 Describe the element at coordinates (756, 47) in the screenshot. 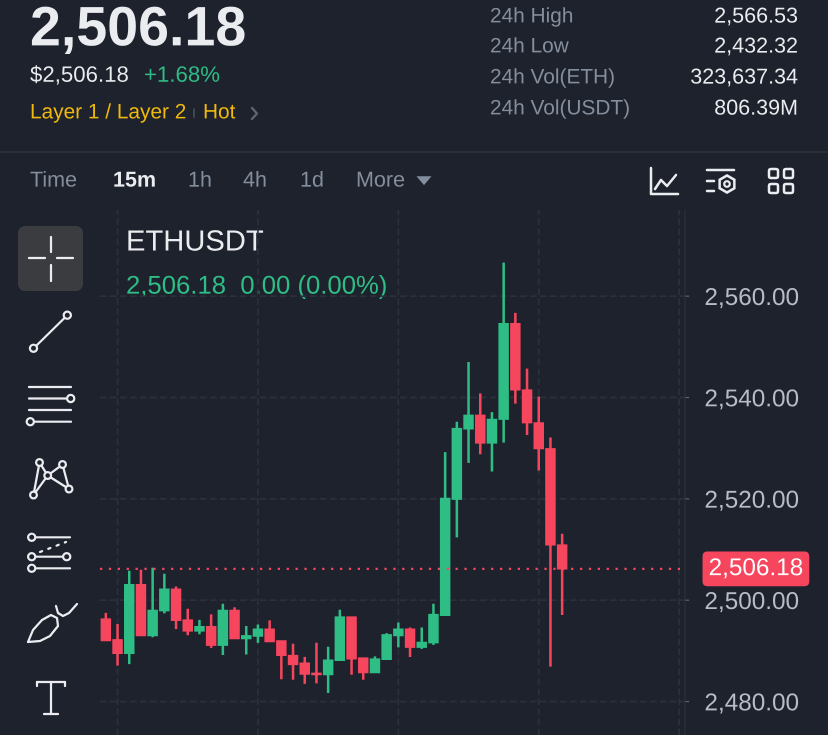

I see `text: 2,432.32` at that location.